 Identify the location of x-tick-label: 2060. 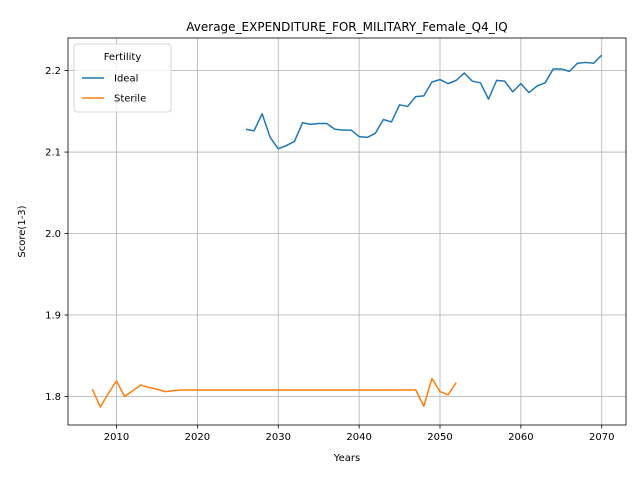
(520, 437).